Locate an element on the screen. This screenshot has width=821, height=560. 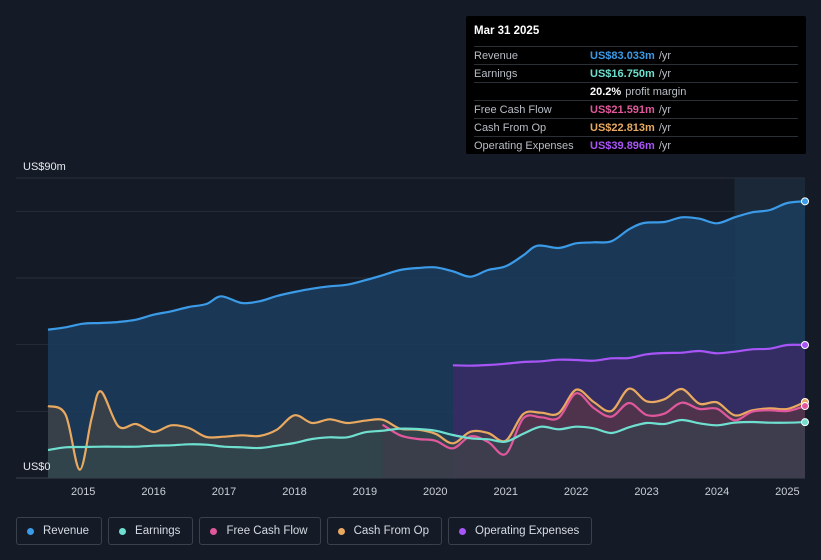
x-tick-label: 2020 is located at coordinates (435, 492).